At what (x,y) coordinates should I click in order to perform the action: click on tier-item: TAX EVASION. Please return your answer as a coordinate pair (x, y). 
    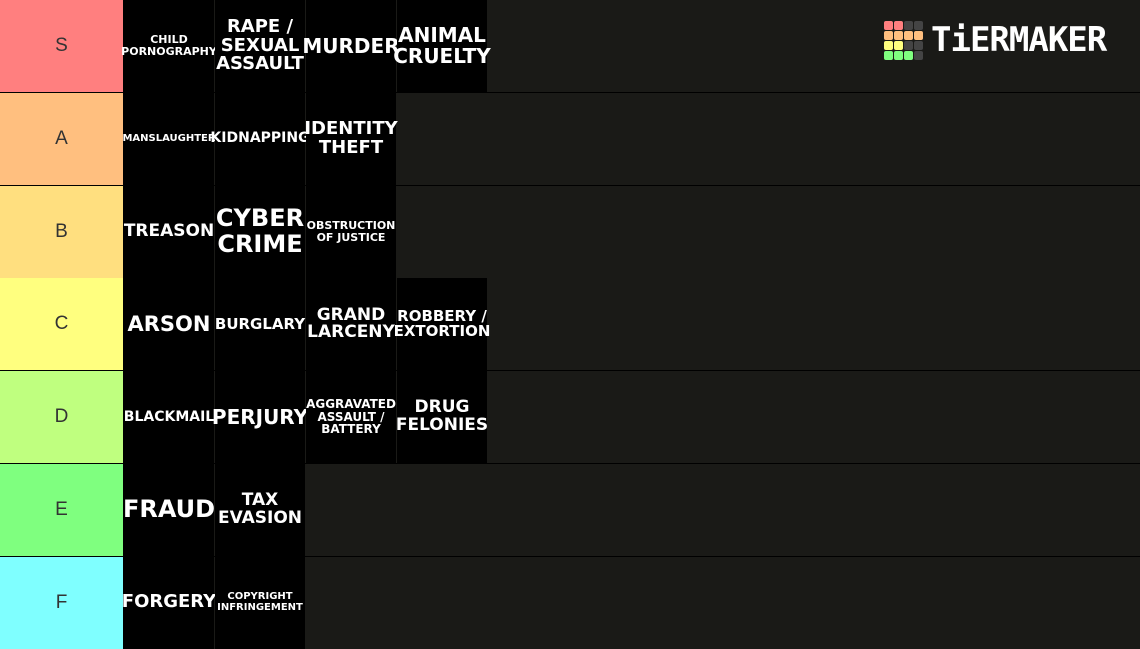
    Looking at the image, I should click on (260, 510).